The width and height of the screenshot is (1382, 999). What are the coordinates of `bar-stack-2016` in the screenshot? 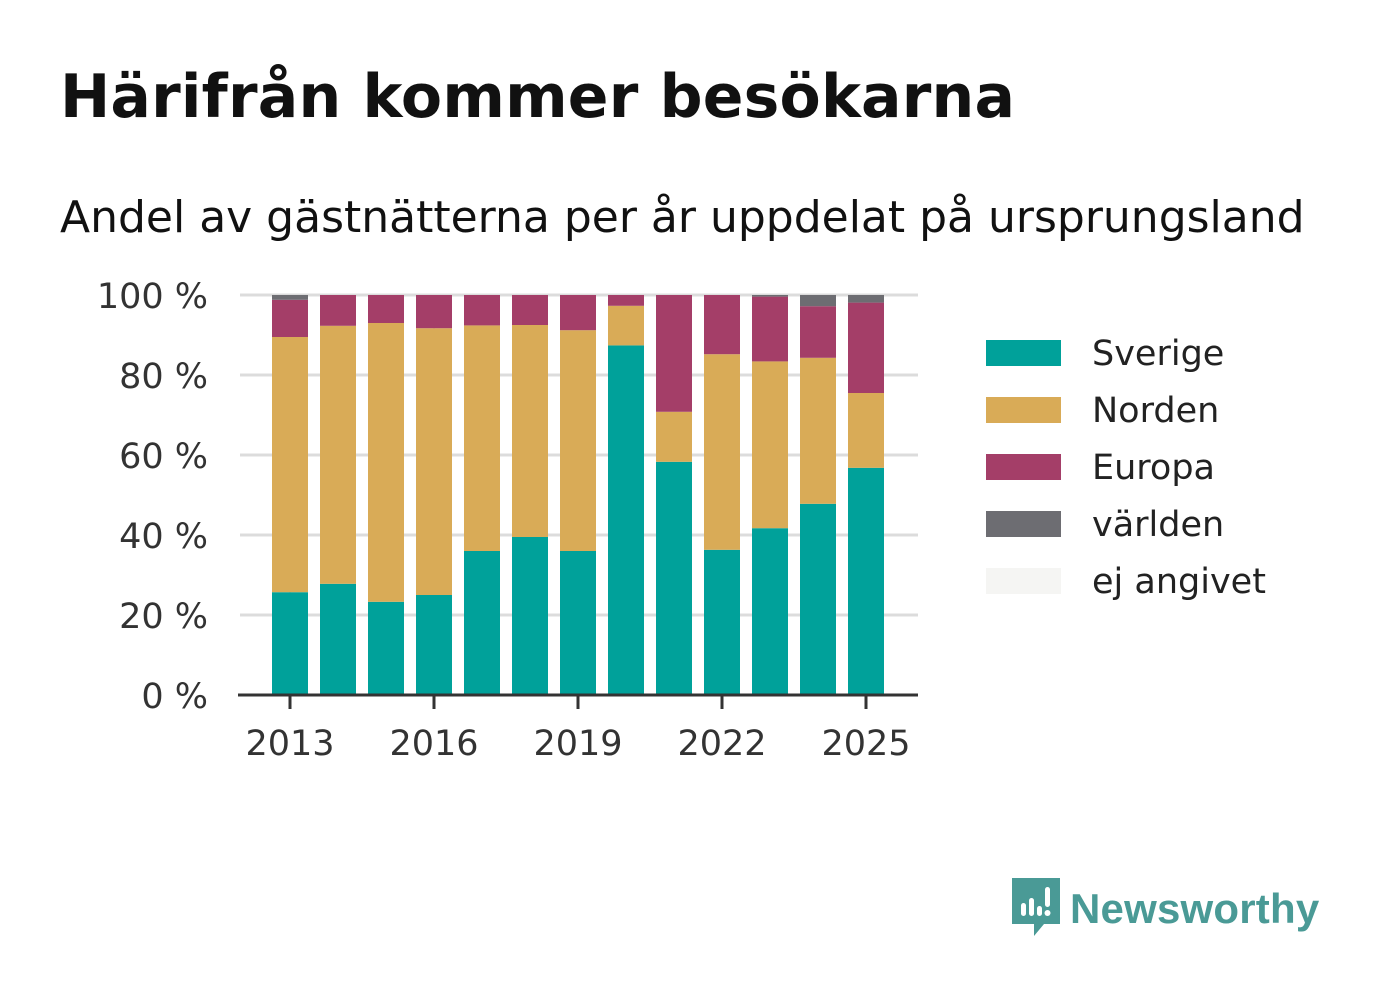 It's located at (434, 495).